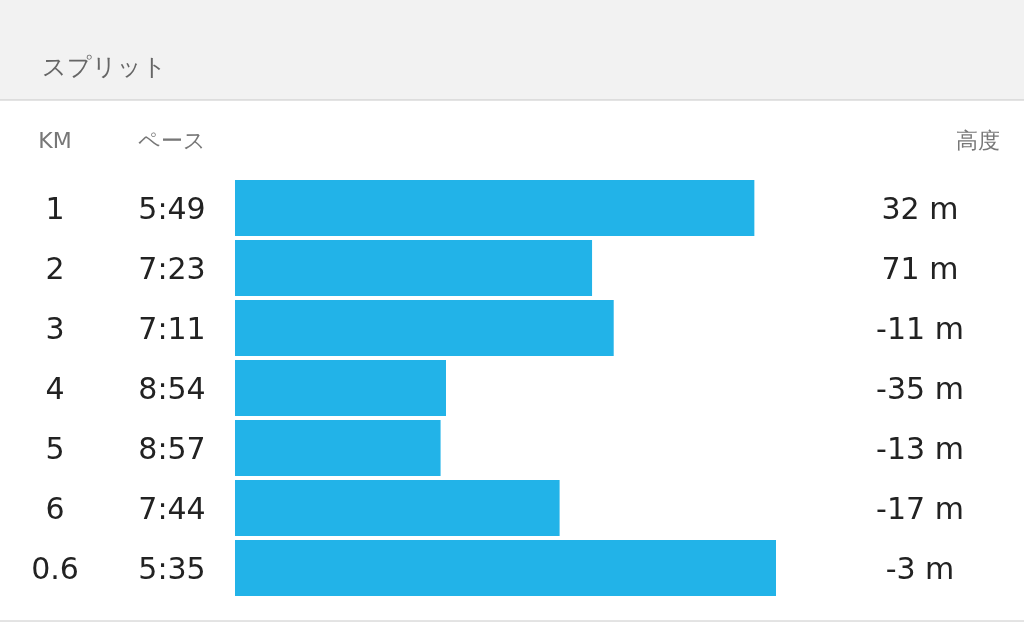 This screenshot has height=623, width=1024. Describe the element at coordinates (55, 208) in the screenshot. I see `y-tick-label: 1` at that location.